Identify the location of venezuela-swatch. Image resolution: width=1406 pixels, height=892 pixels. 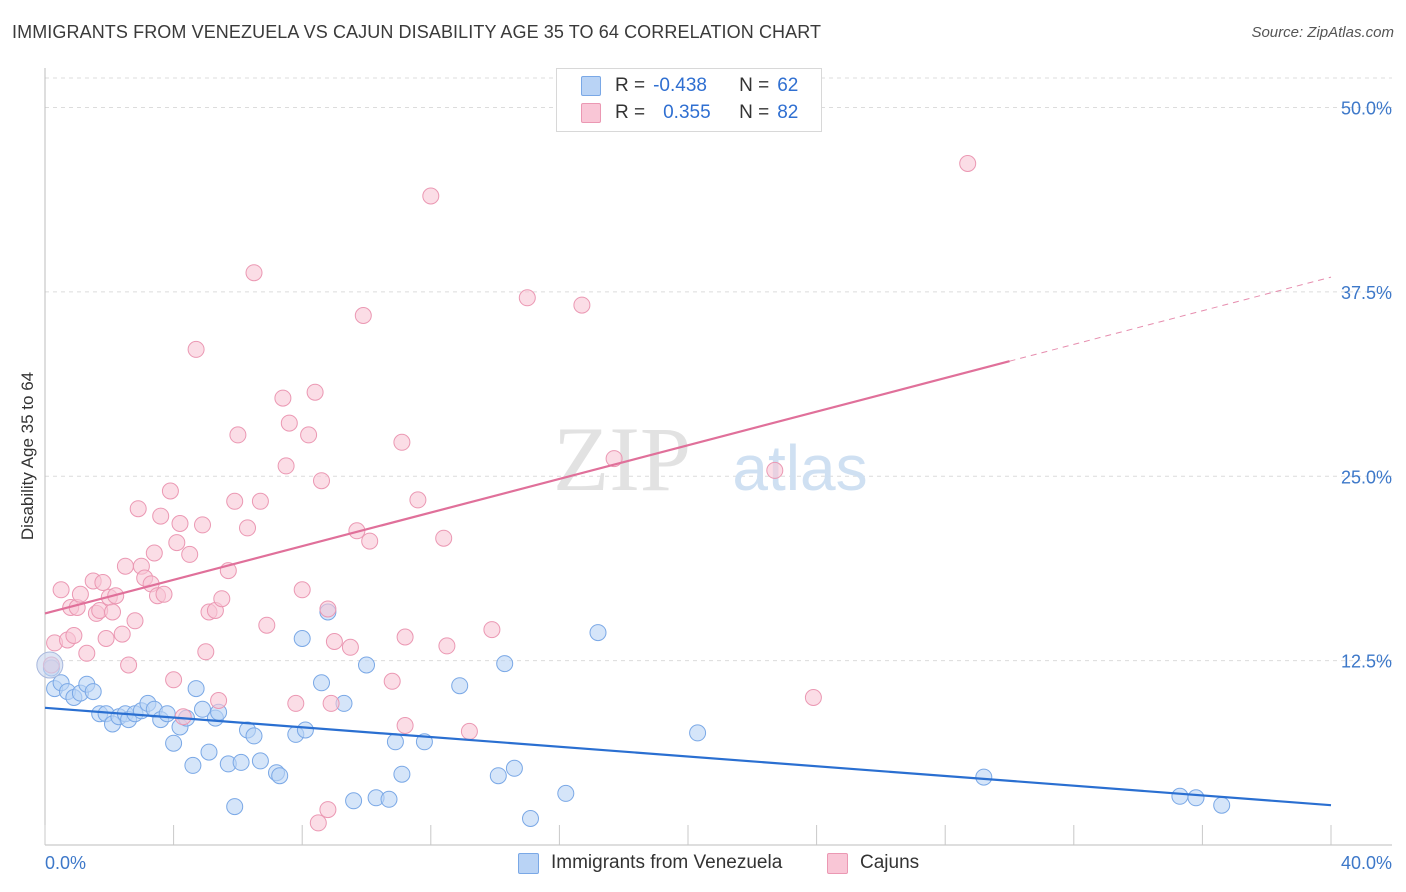
(591, 86).